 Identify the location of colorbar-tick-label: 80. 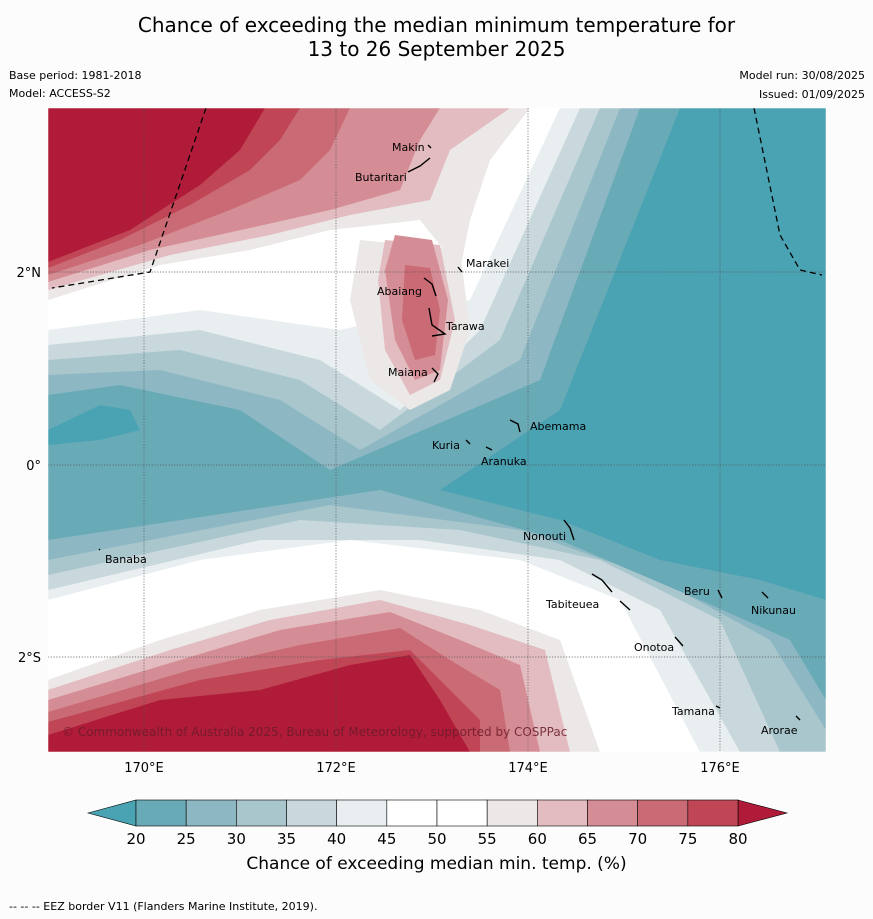
(737, 839).